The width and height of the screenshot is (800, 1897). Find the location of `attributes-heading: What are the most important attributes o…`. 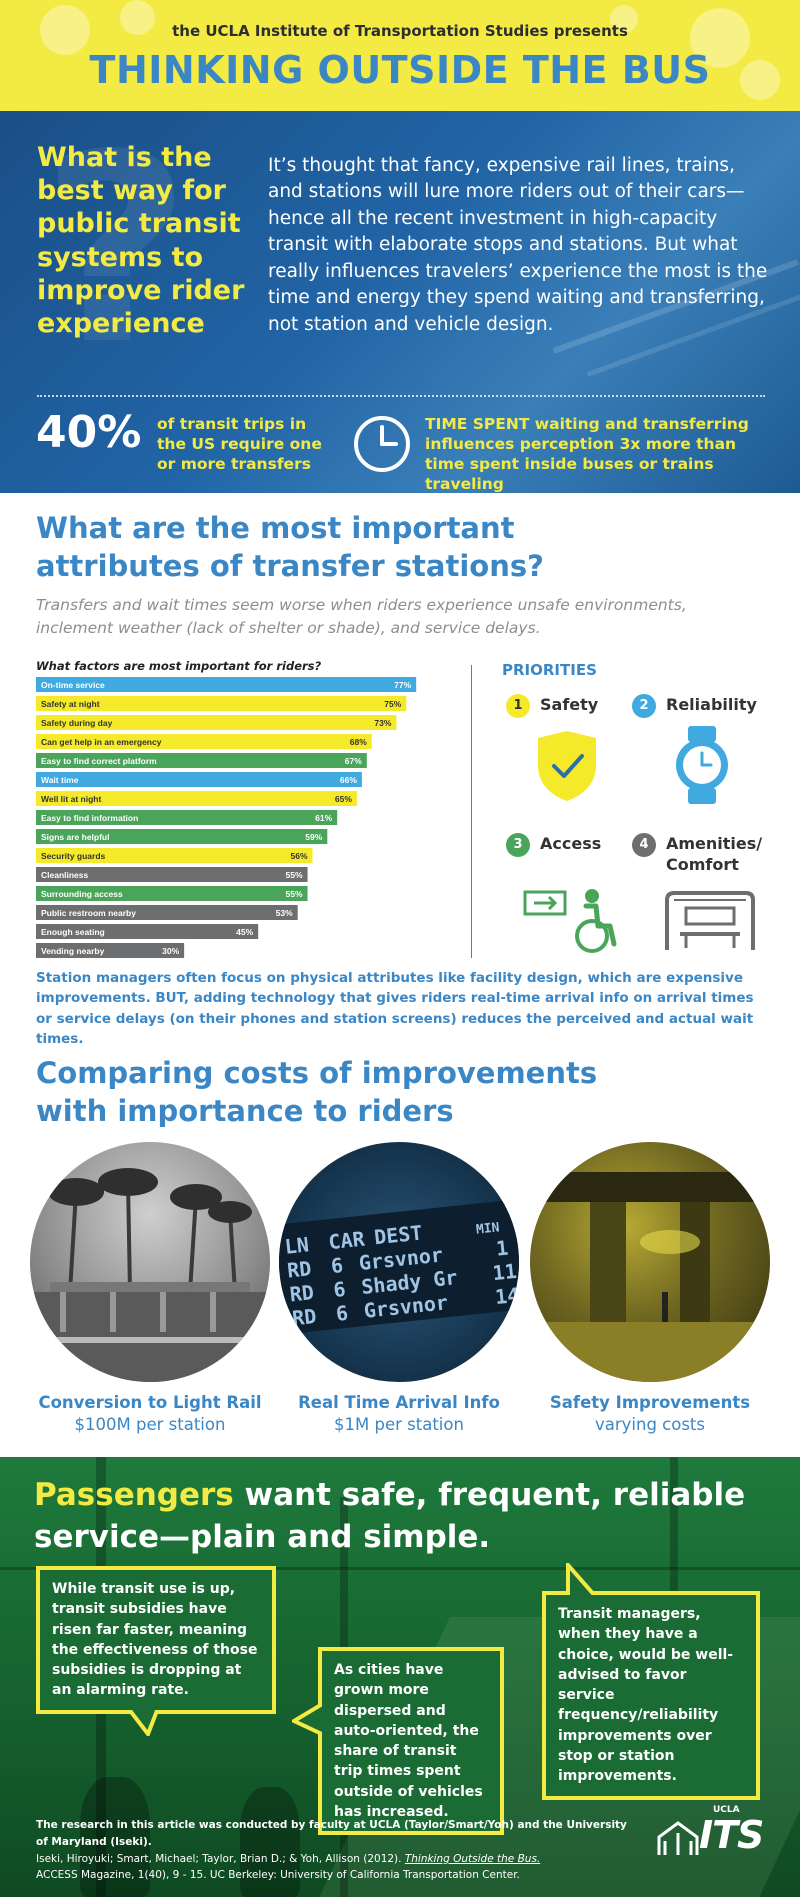

attributes-heading: What are the most important attributes o… is located at coordinates (290, 547).